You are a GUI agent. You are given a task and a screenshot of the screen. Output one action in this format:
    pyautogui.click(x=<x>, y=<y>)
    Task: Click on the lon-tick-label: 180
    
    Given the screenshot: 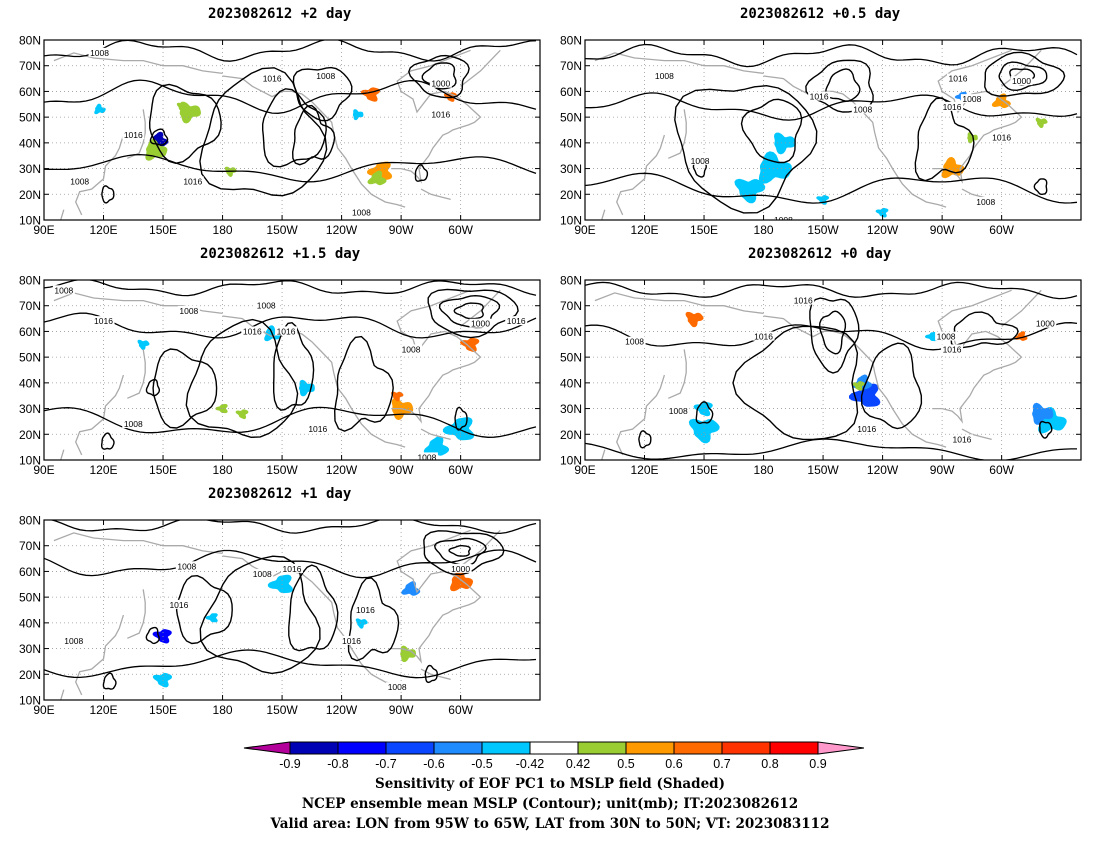 What is the action you would take?
    pyautogui.click(x=764, y=230)
    